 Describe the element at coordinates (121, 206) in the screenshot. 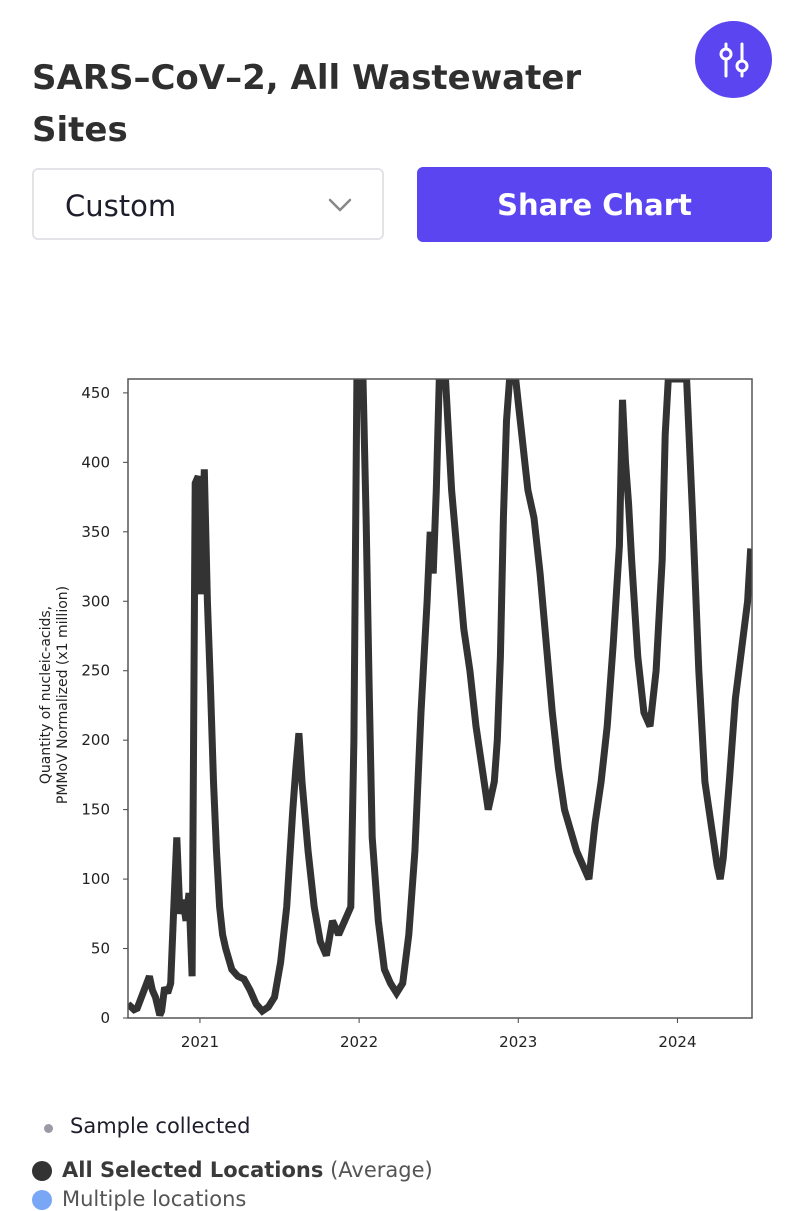

I see `date-range-value: Custom` at that location.